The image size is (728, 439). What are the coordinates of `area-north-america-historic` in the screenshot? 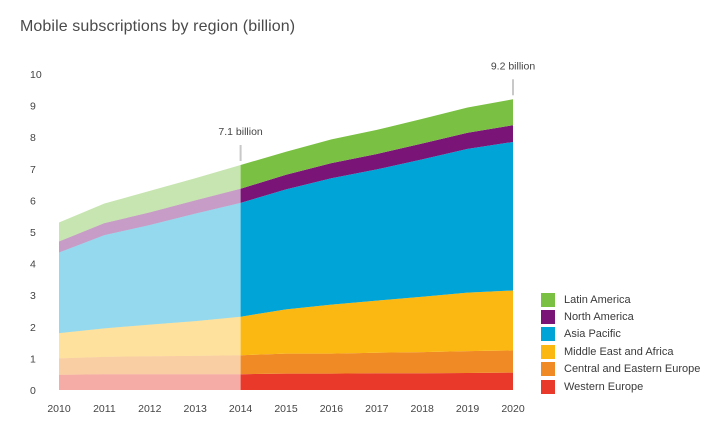 It's located at (150, 220).